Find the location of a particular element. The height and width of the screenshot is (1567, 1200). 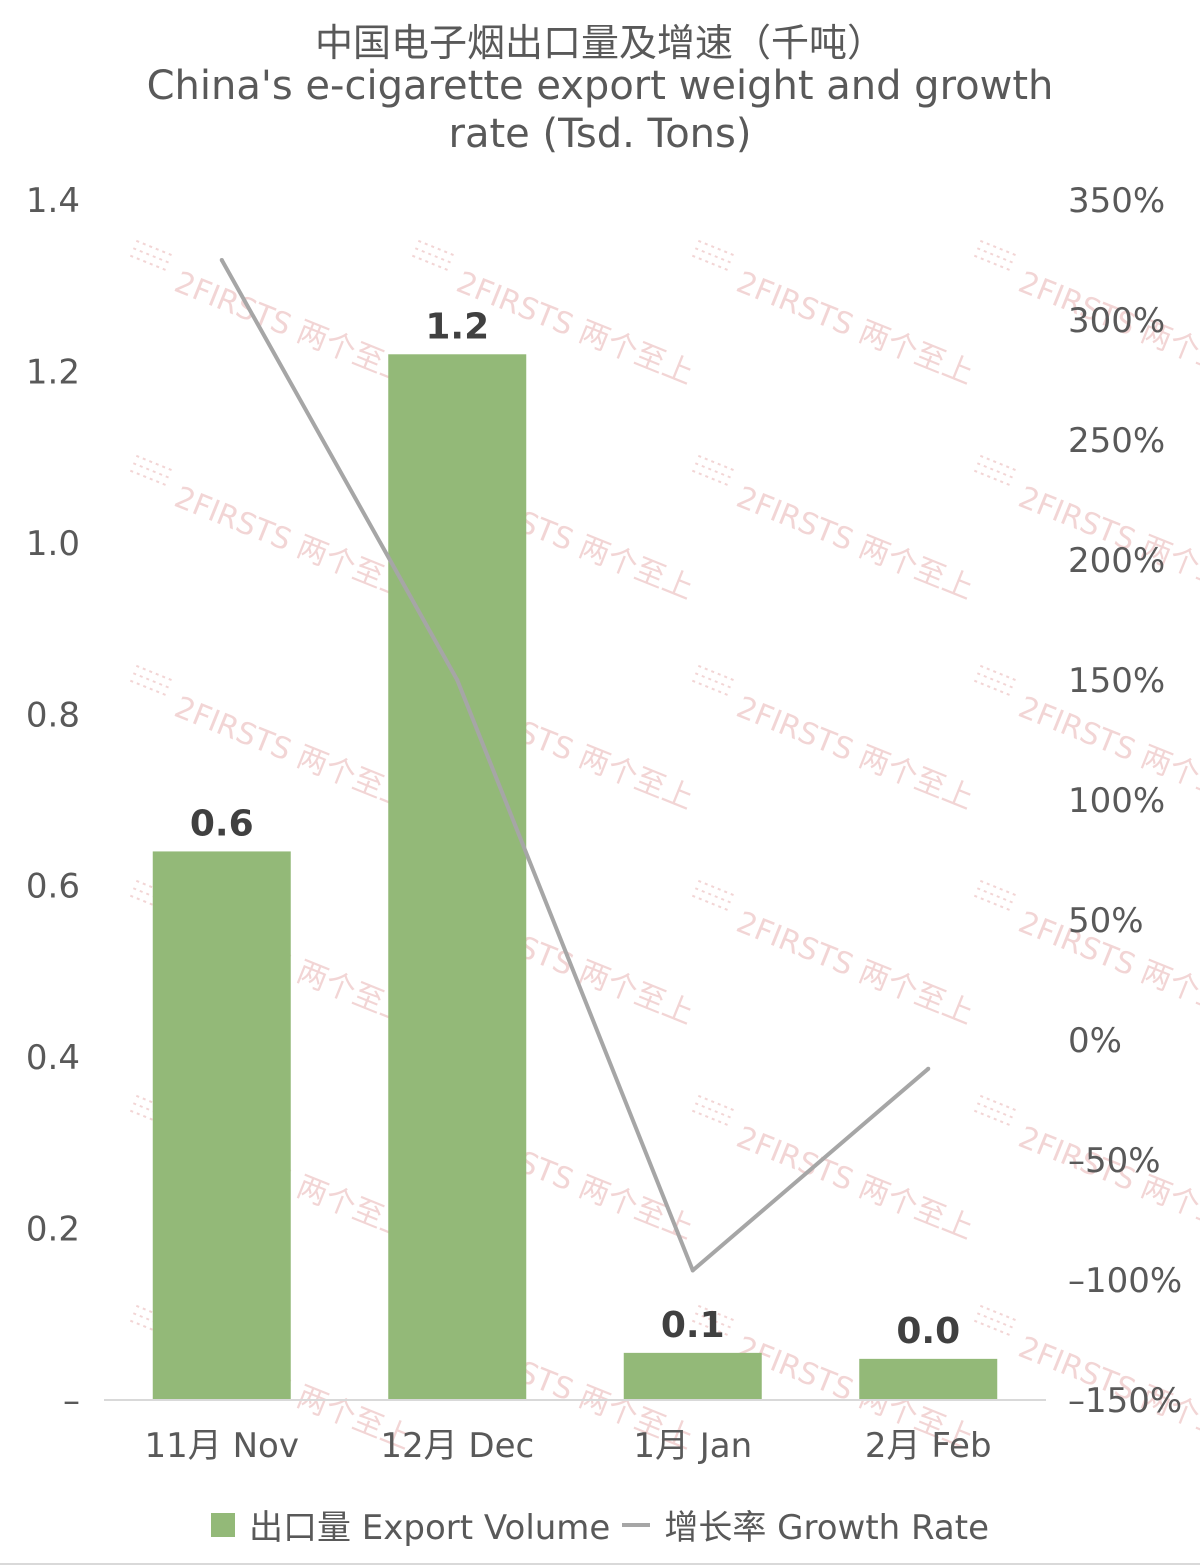

bar-value-label: 0.0 is located at coordinates (928, 1331).